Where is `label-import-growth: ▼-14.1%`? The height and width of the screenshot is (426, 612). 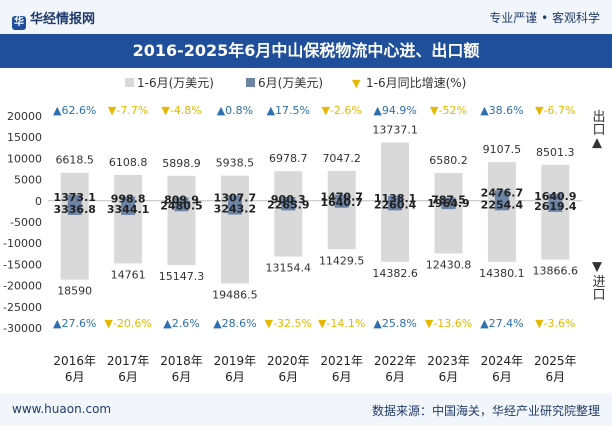 label-import-growth: ▼-14.1% is located at coordinates (341, 323).